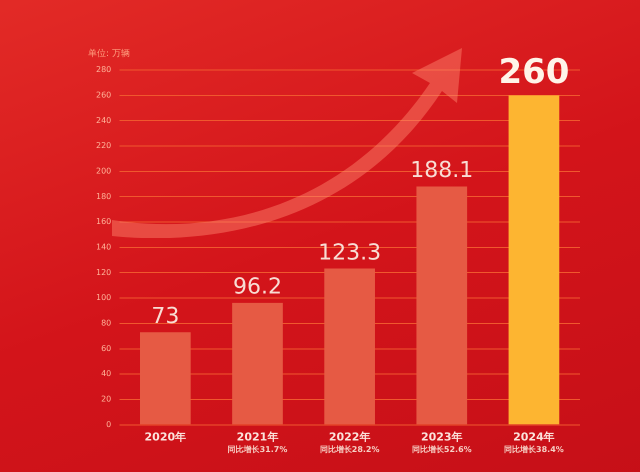  I want to click on text: 同比增长38.4%, so click(534, 449).